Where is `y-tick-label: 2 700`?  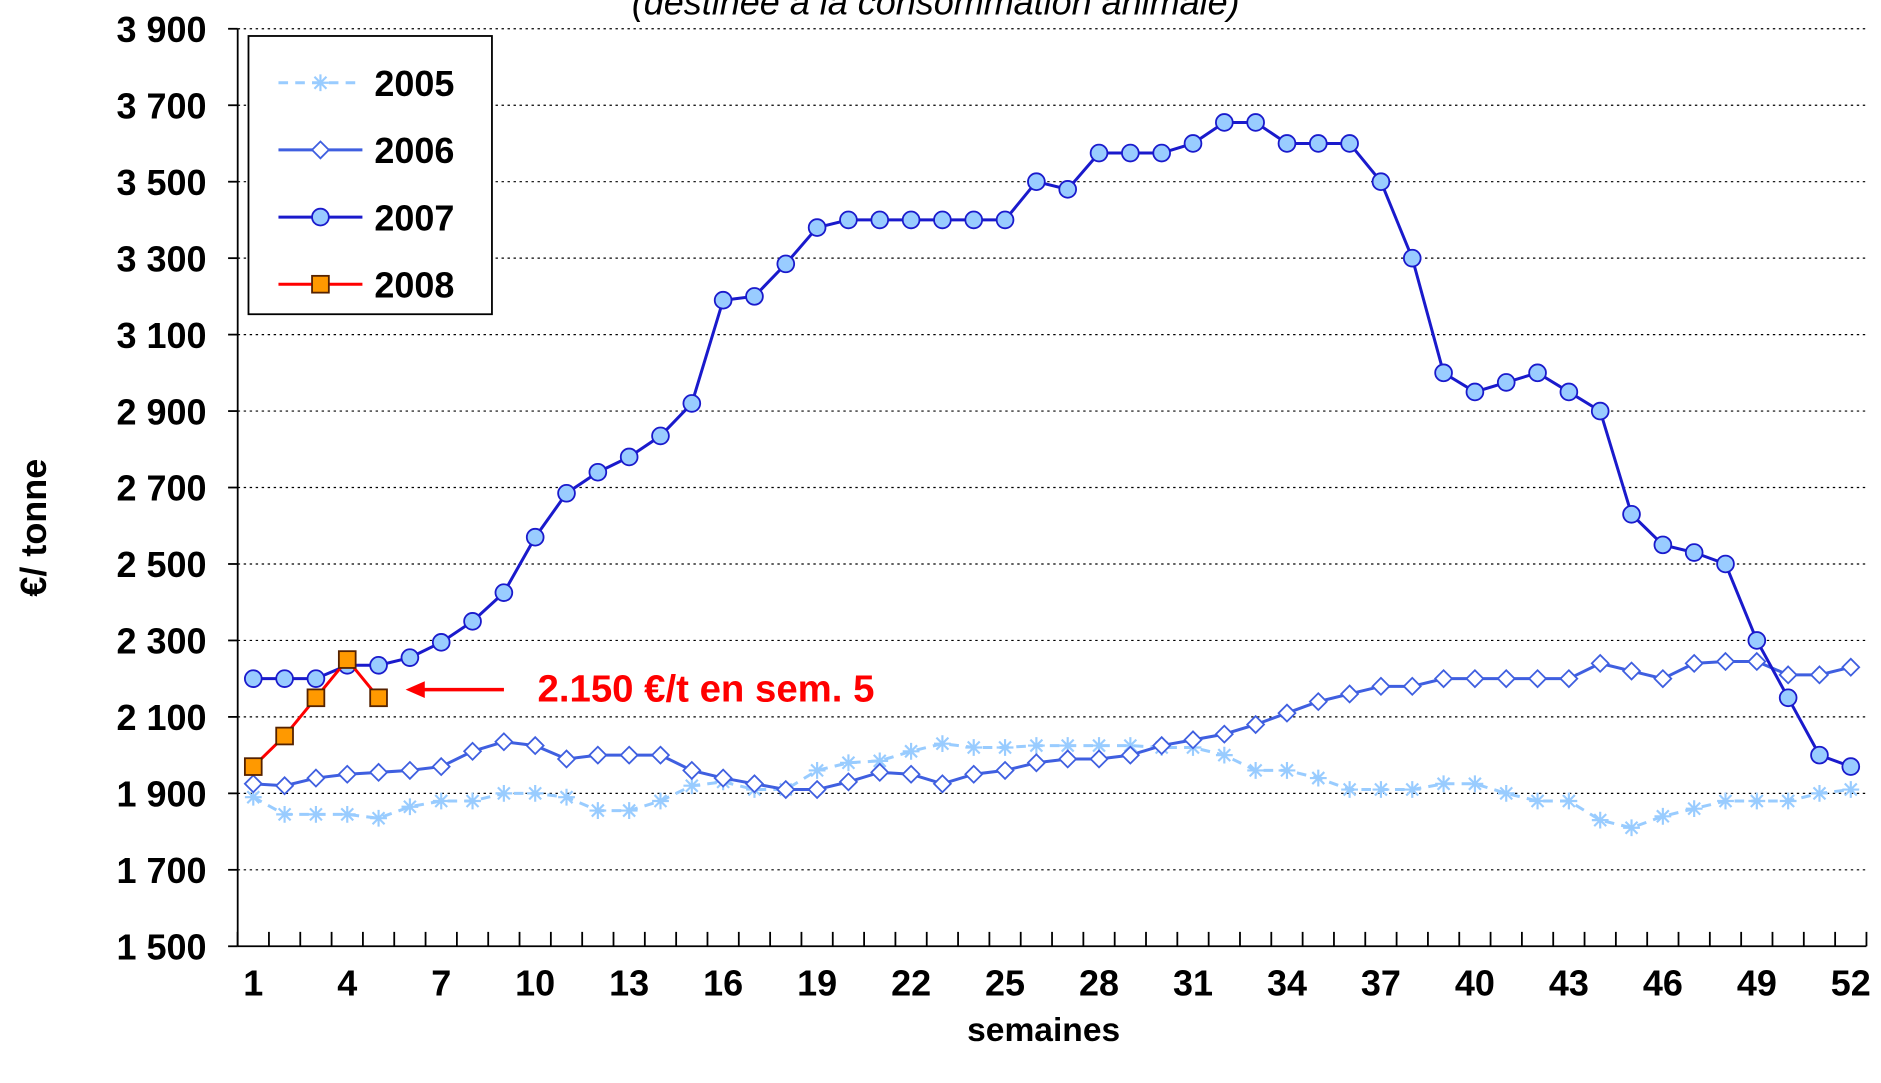 y-tick-label: 2 700 is located at coordinates (161, 488).